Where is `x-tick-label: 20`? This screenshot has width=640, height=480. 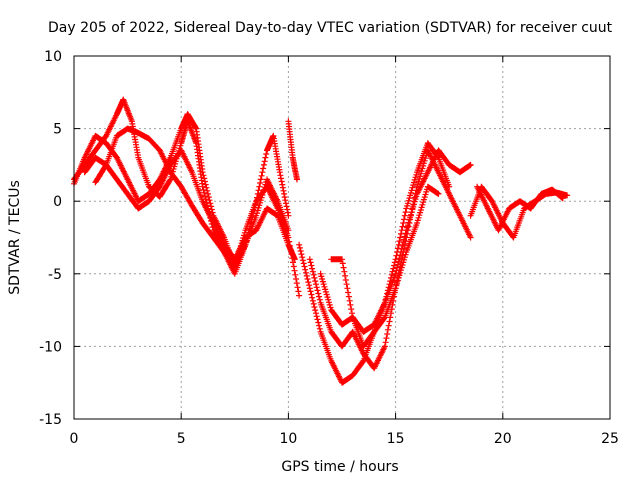
x-tick-label: 20 is located at coordinates (503, 439).